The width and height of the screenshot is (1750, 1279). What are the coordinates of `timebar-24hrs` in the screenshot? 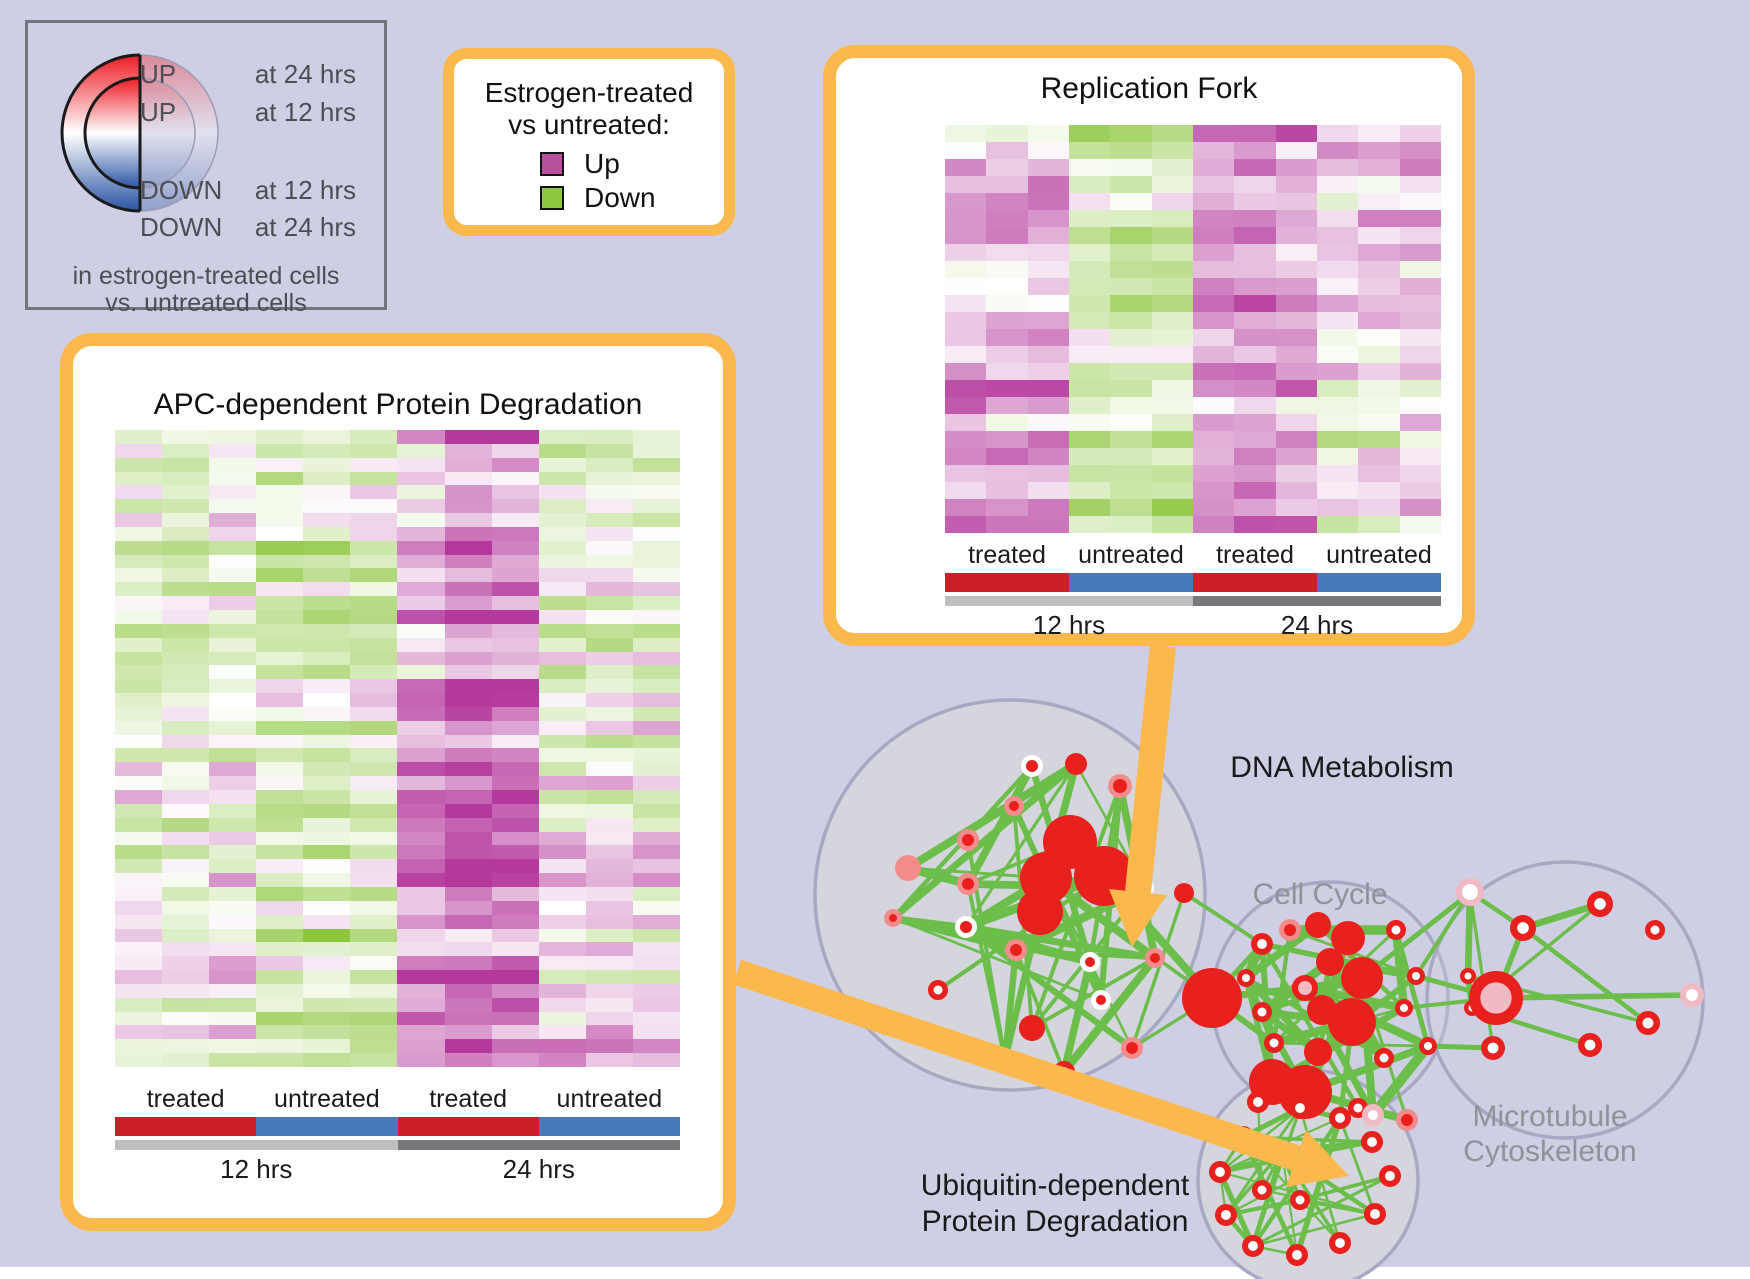 It's located at (538, 1145).